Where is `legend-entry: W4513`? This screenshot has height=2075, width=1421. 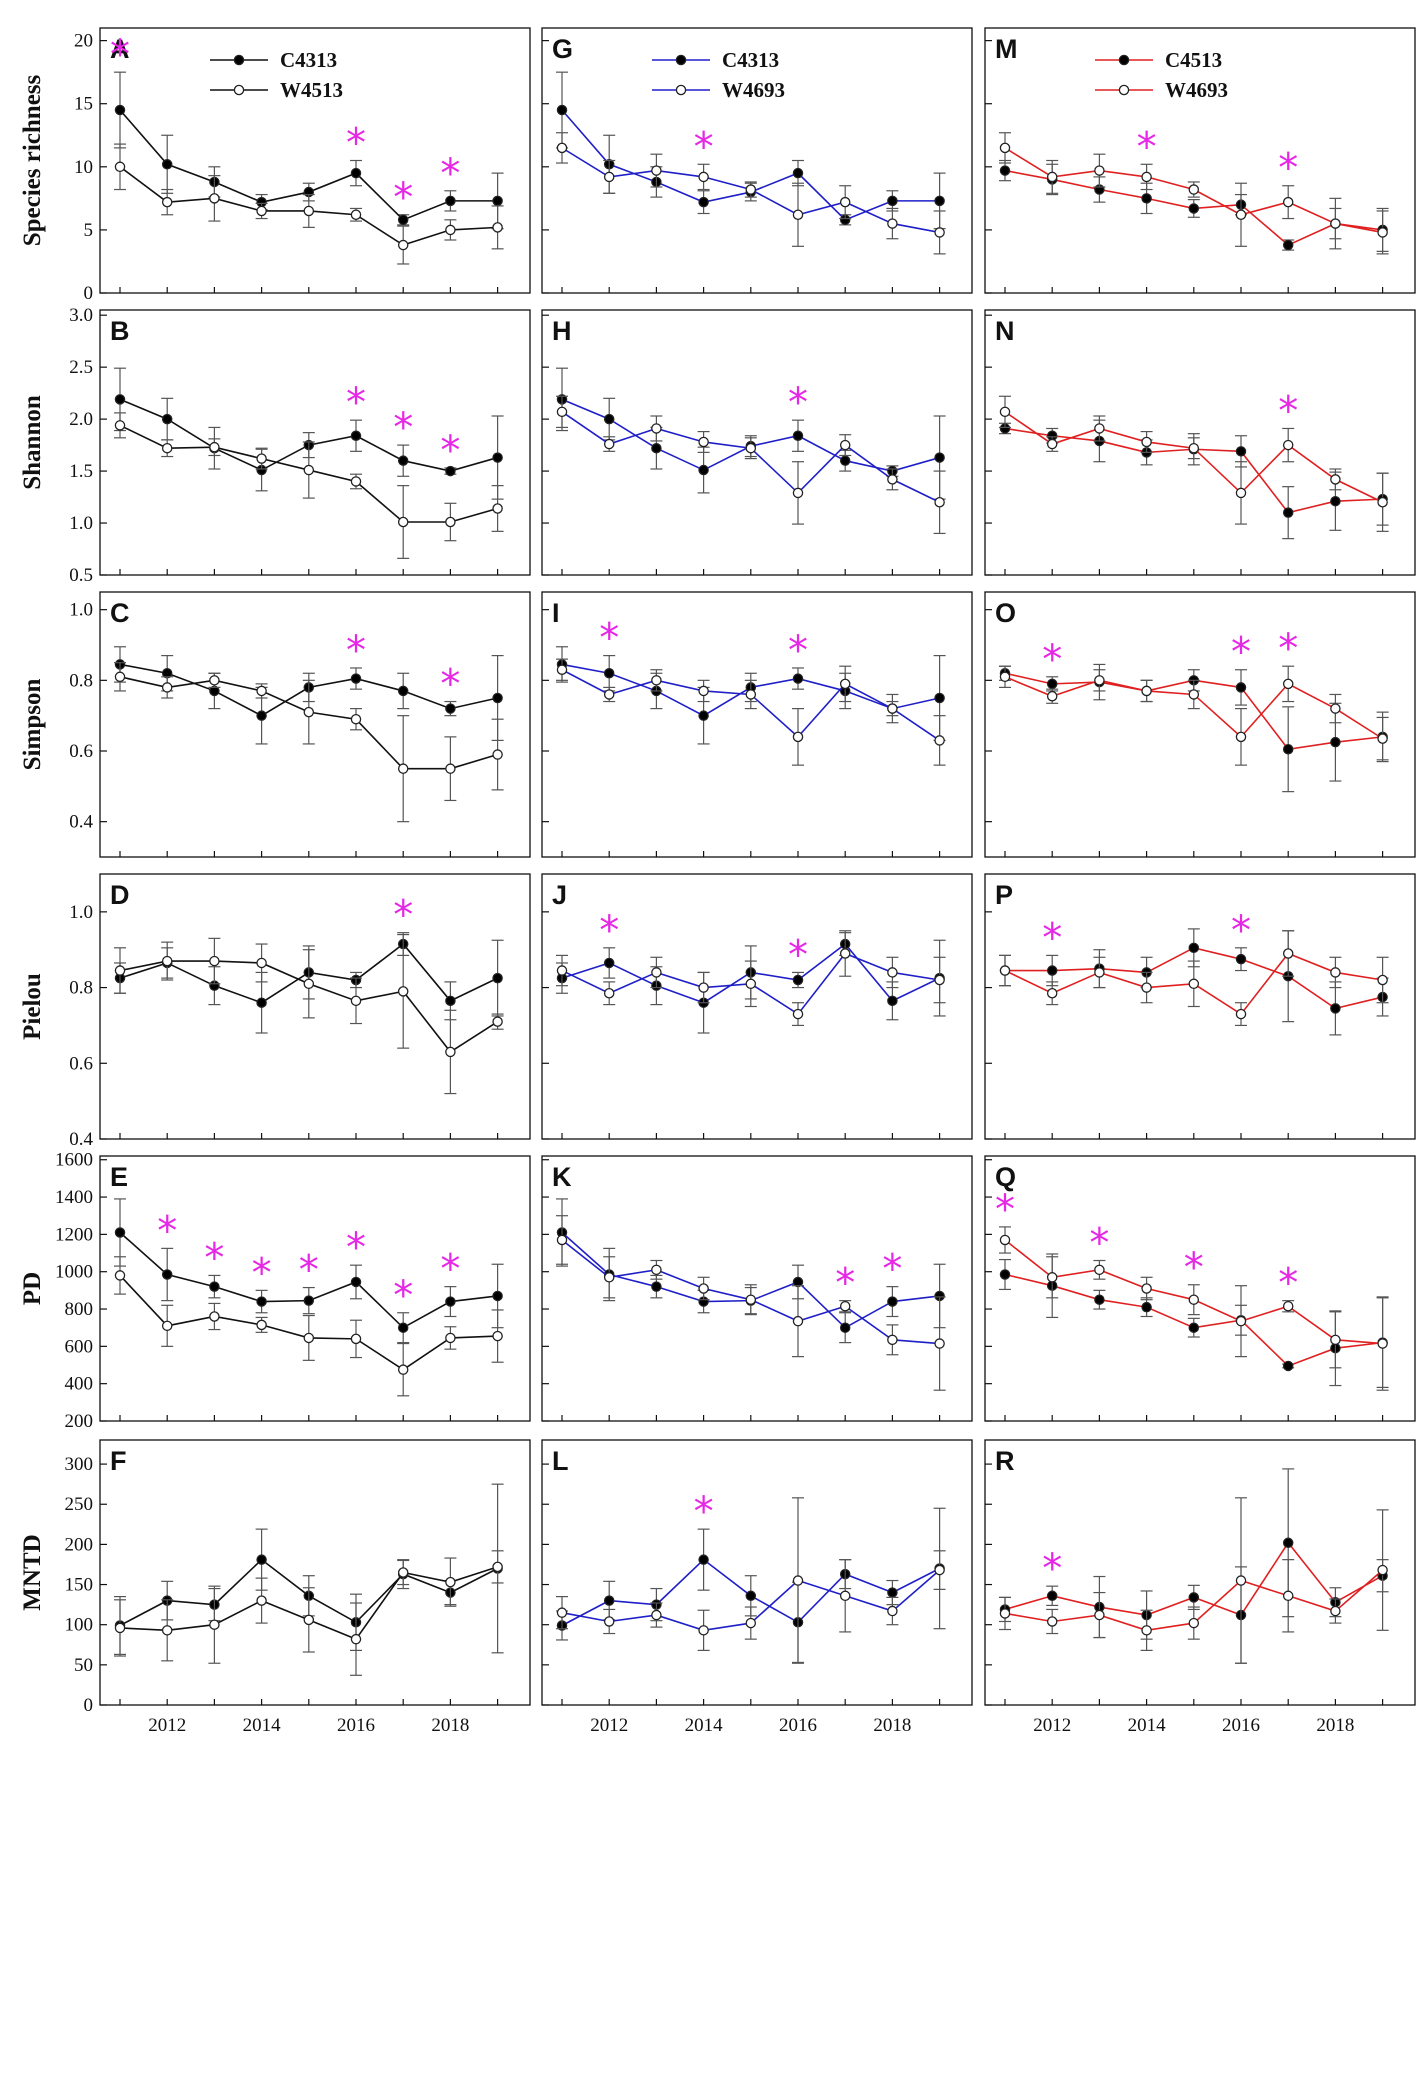
legend-entry: W4513 is located at coordinates (311, 90).